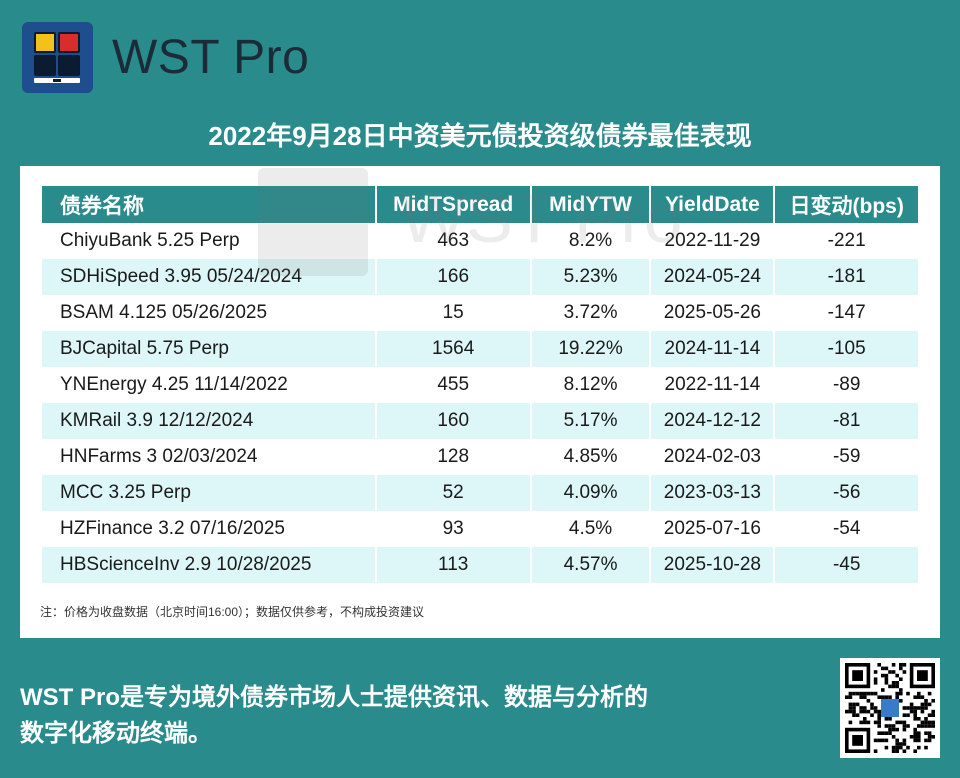 The width and height of the screenshot is (960, 778). I want to click on header-midytw: MidYTW, so click(590, 204).